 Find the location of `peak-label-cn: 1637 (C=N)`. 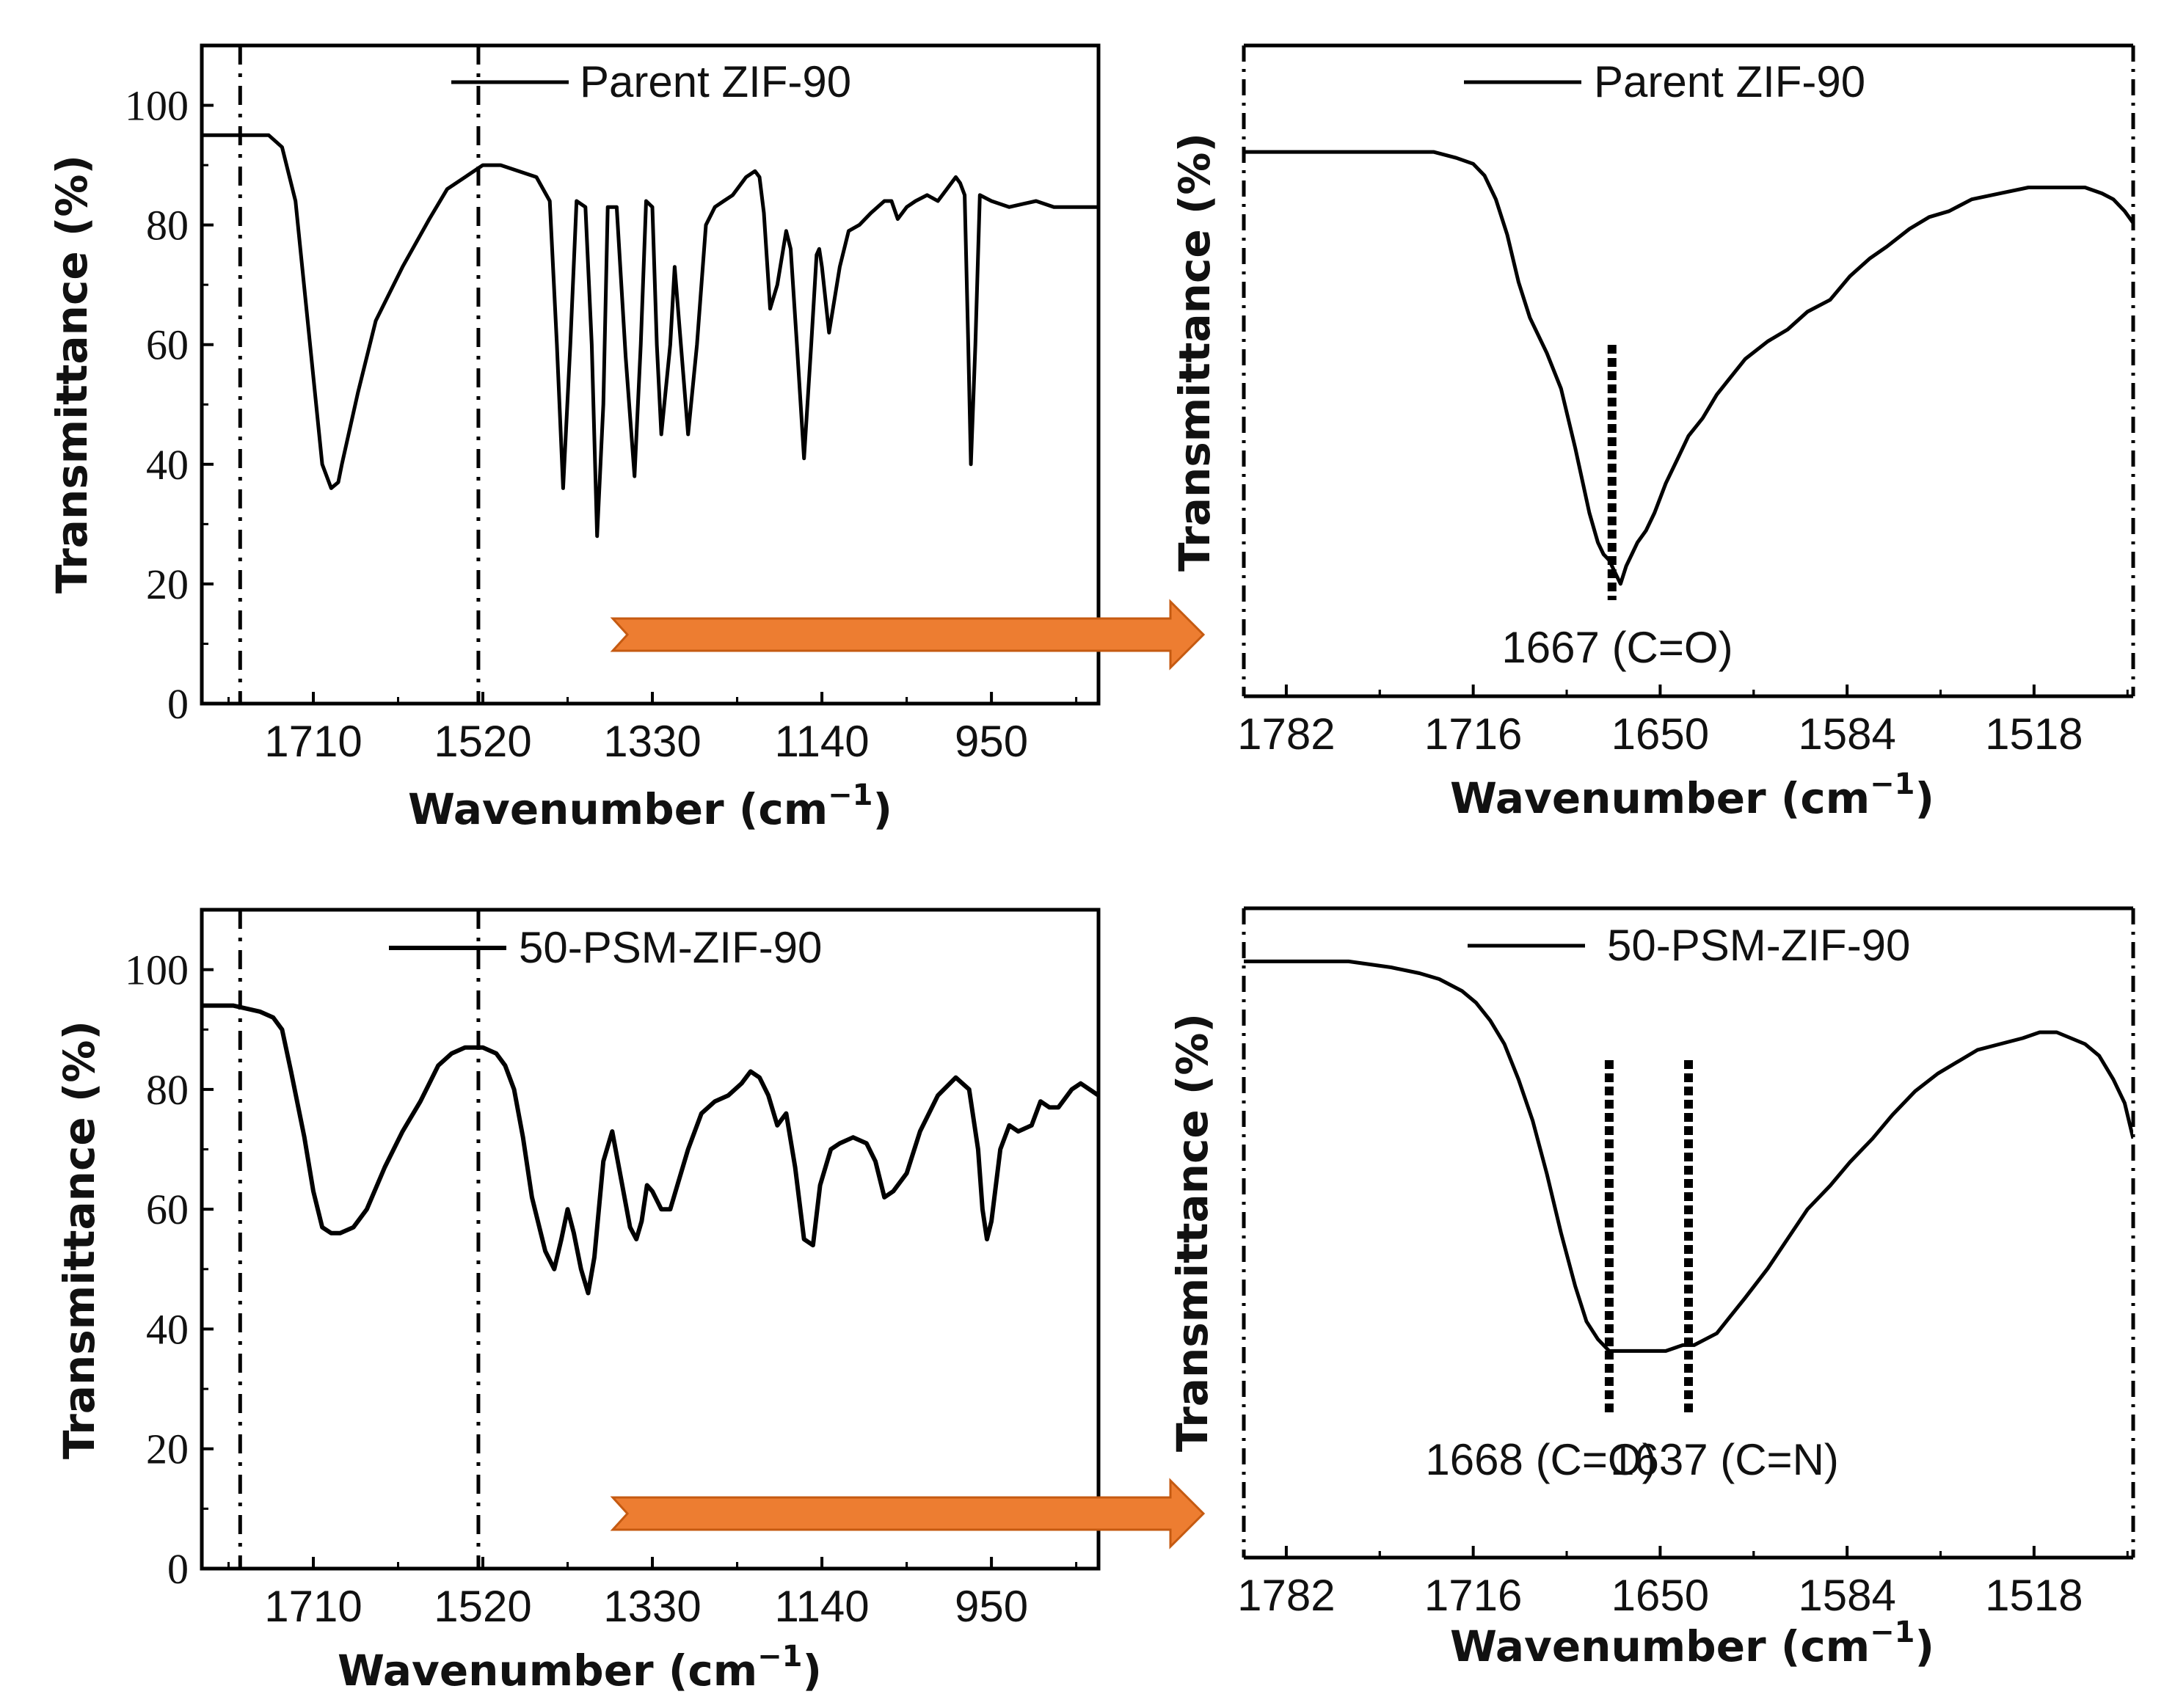

peak-label-cn: 1637 (C=N) is located at coordinates (1724, 1459).